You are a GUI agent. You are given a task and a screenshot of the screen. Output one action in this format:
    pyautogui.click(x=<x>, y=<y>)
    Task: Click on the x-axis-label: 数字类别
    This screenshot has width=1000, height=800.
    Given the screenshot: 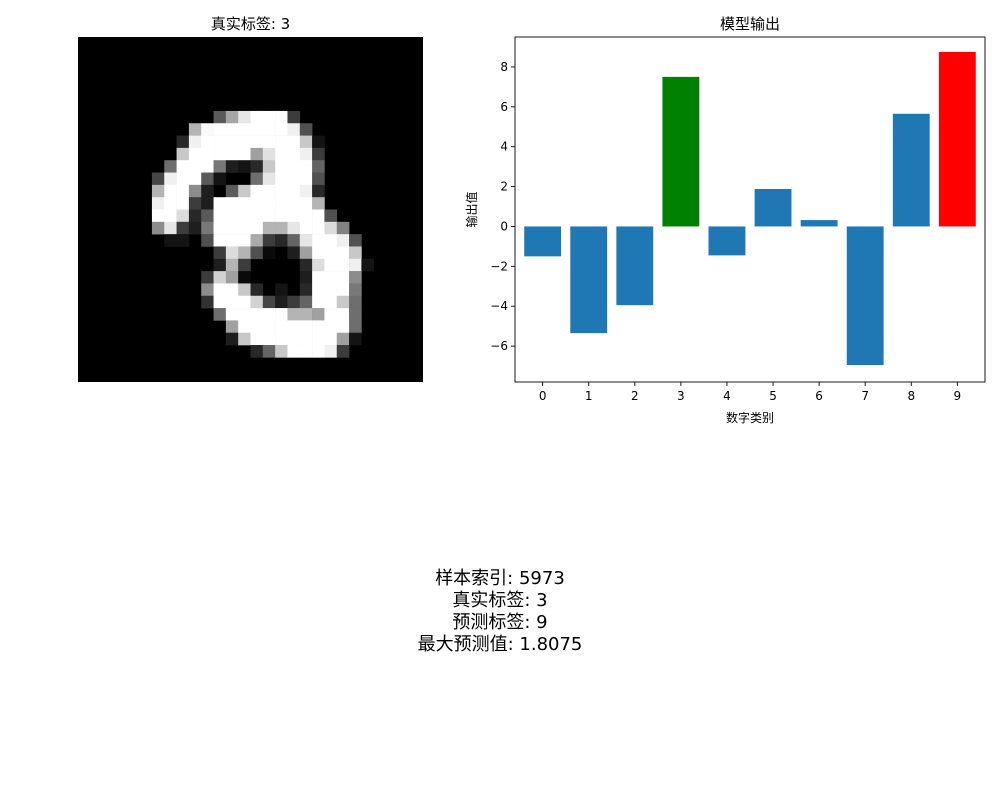 What is the action you would take?
    pyautogui.click(x=750, y=417)
    